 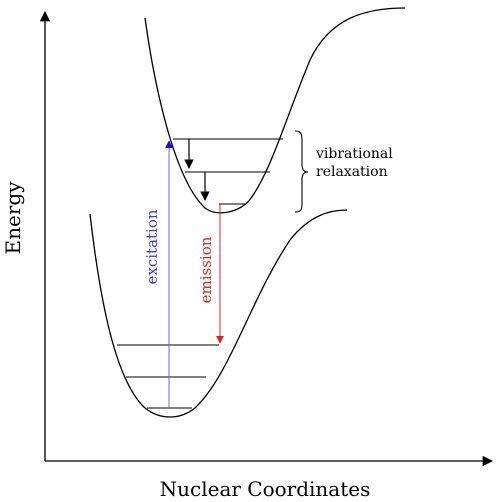 I want to click on relaxation-label-line1: vibrational, so click(x=354, y=154).